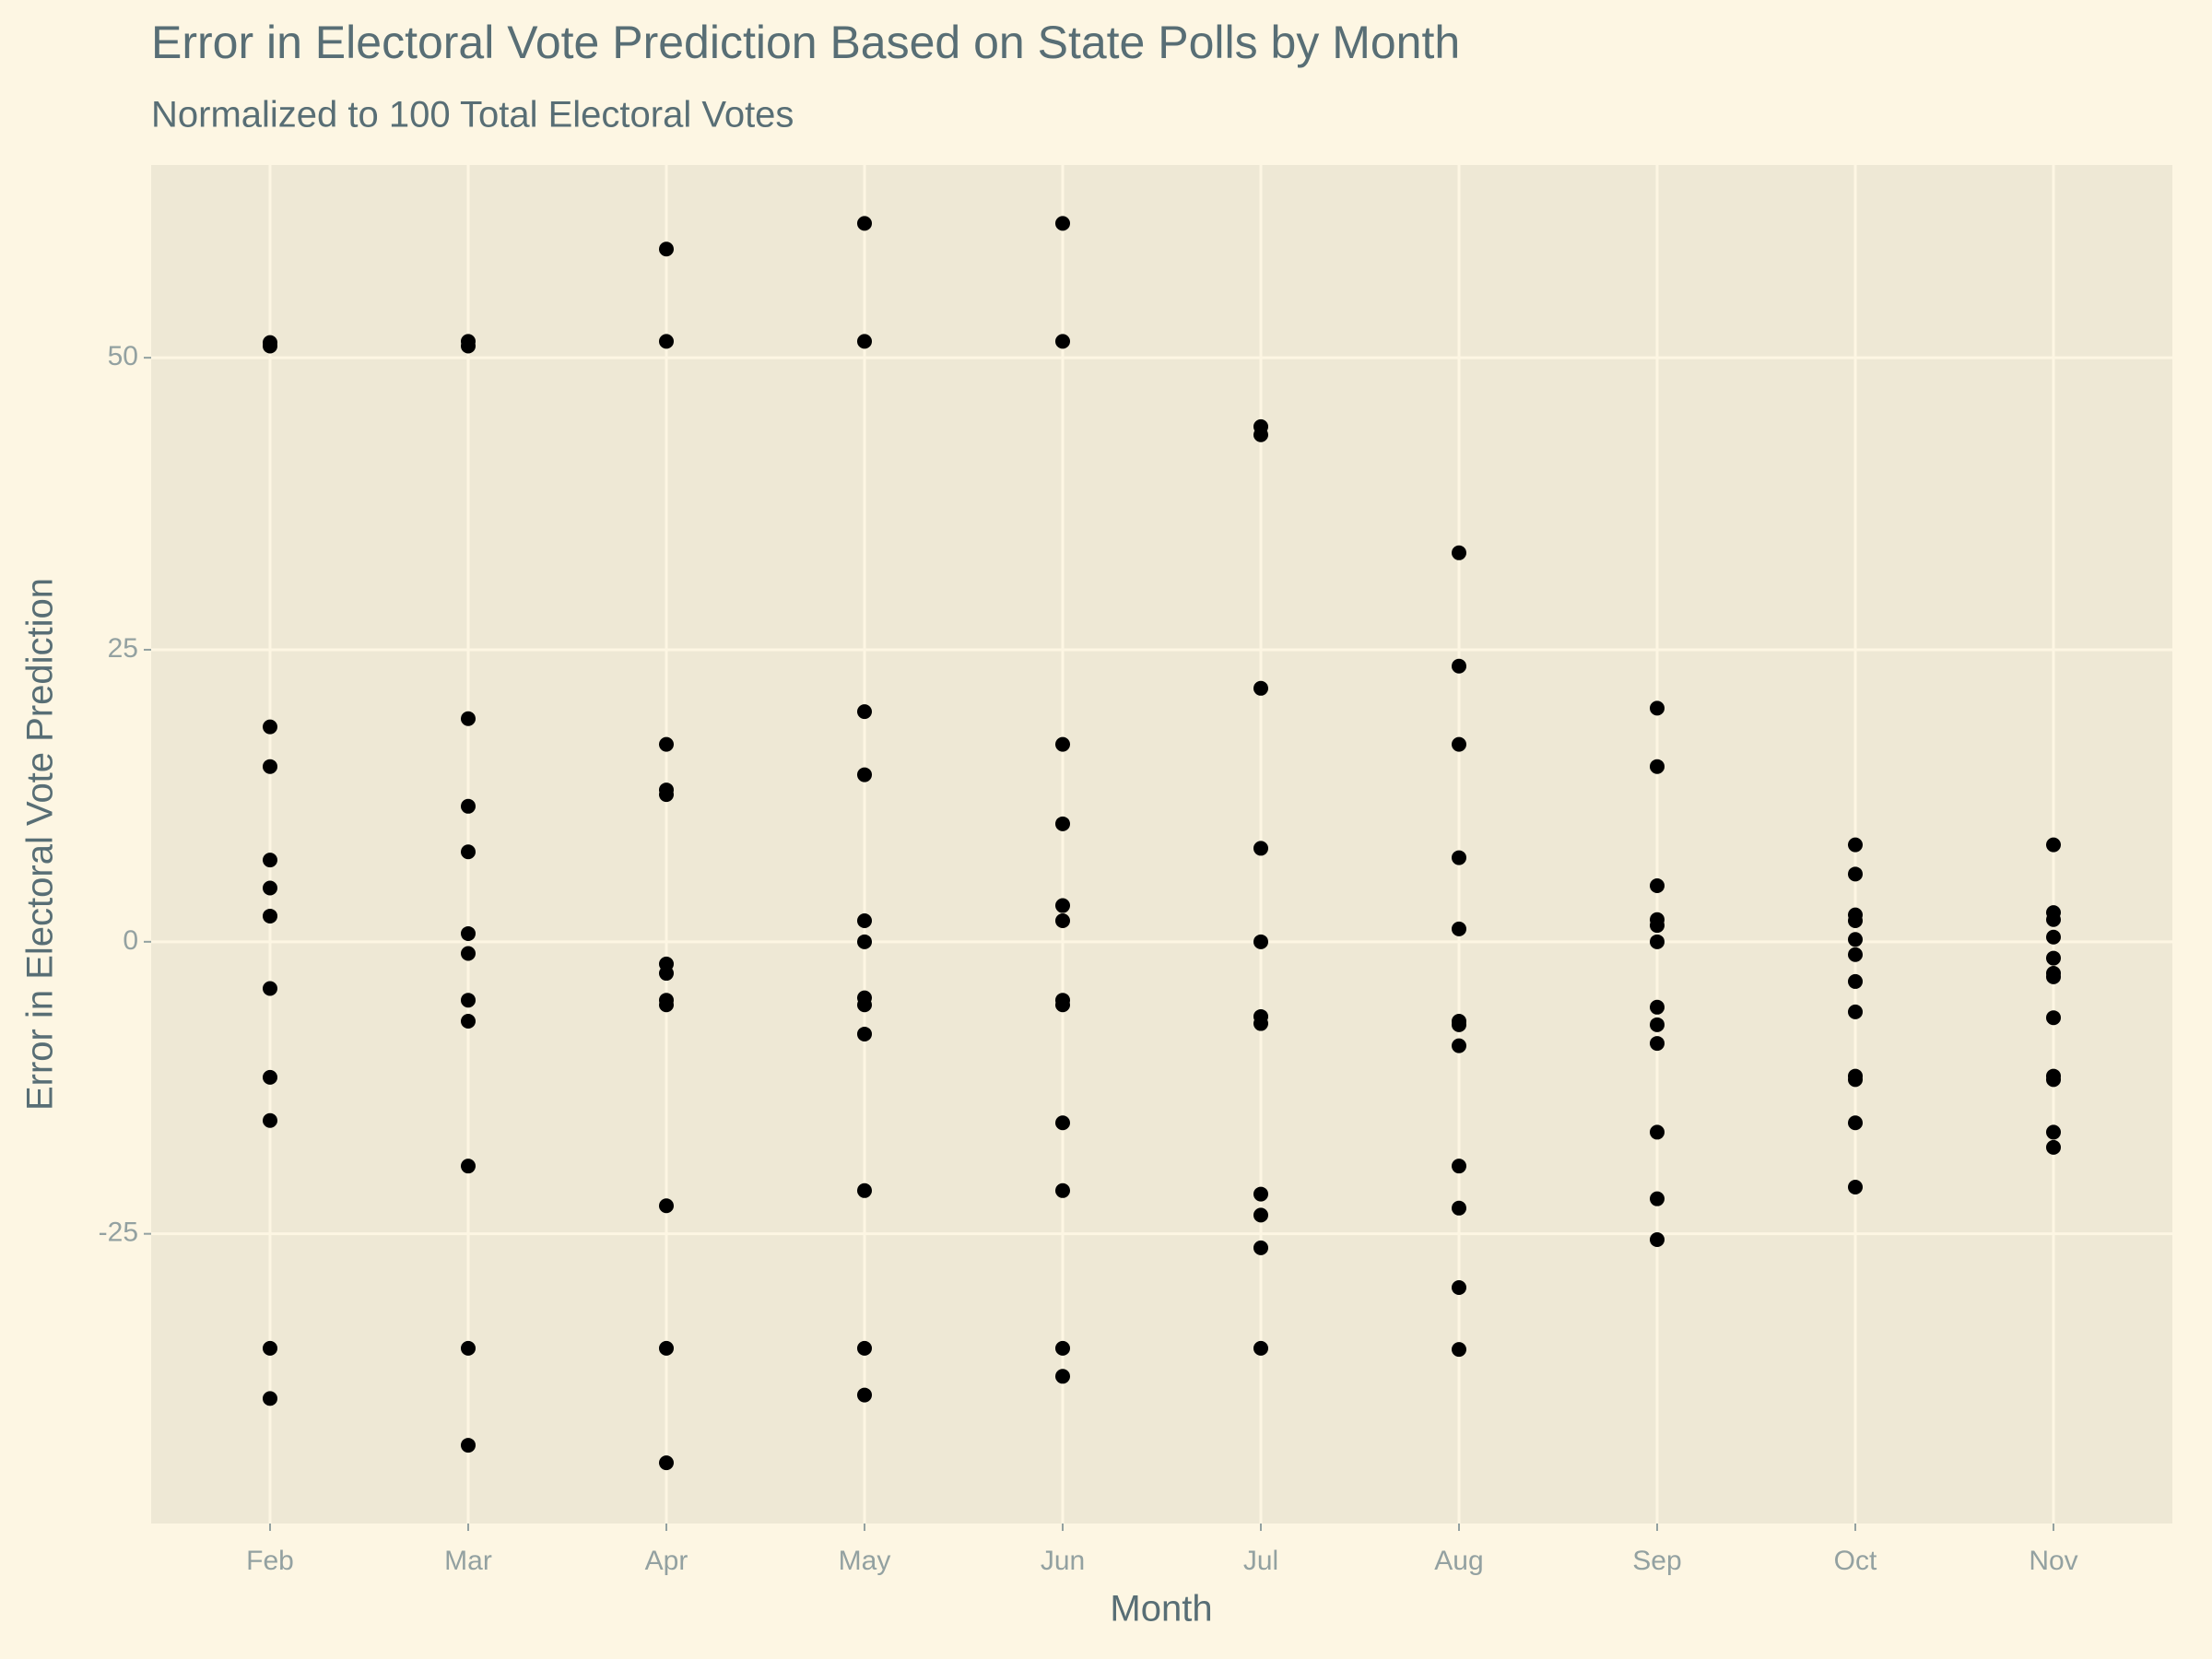  I want to click on y-tick-label: 25, so click(123, 648).